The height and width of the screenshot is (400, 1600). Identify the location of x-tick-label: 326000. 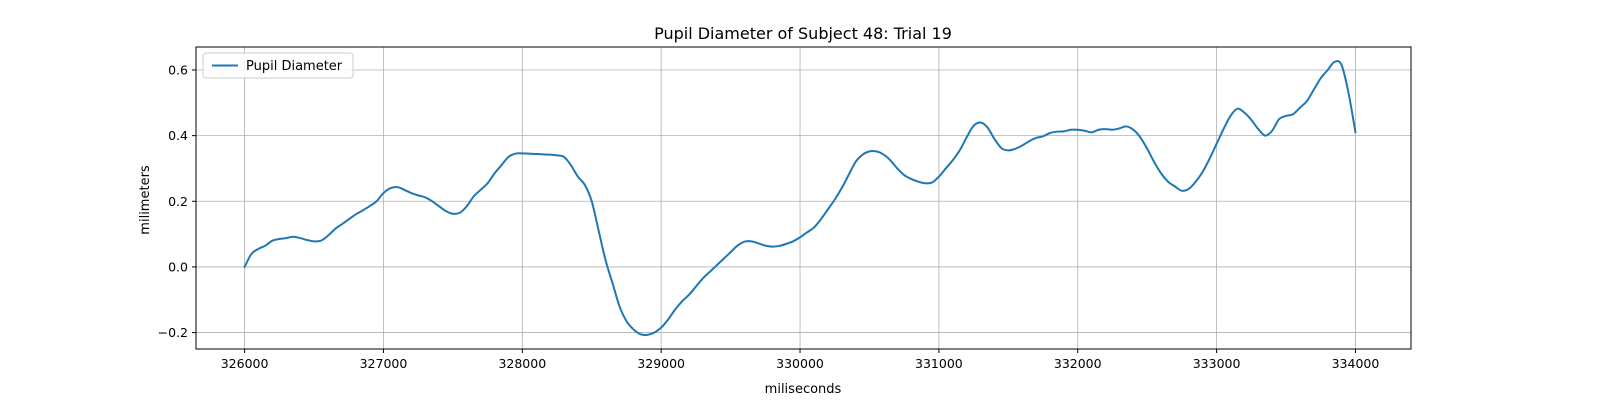
(245, 363).